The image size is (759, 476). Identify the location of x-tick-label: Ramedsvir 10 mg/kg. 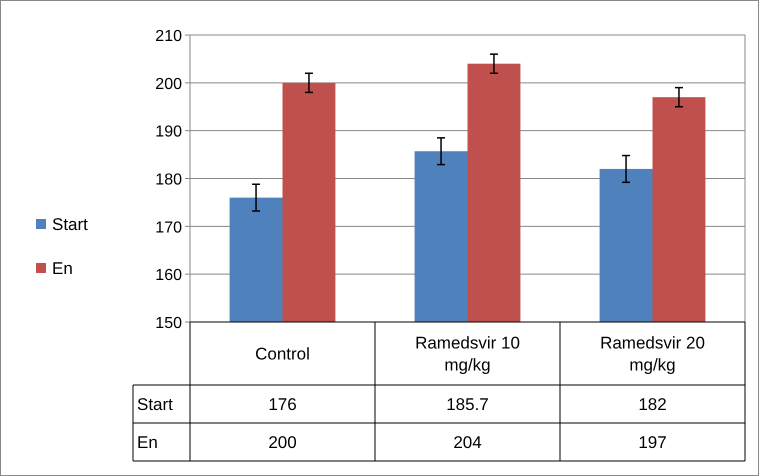
(467, 354).